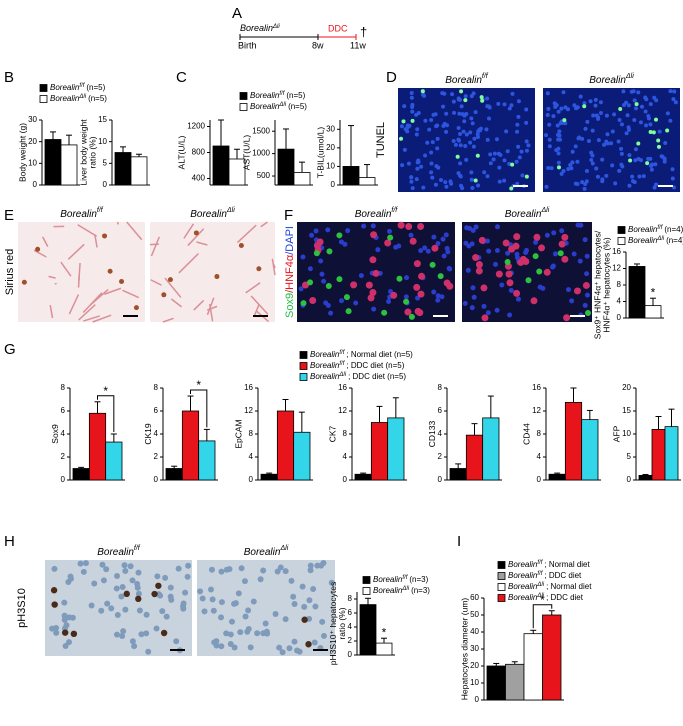 Image resolution: width=683 pixels, height=726 pixels. I want to click on y-tick-label: 0, so click(345, 479).